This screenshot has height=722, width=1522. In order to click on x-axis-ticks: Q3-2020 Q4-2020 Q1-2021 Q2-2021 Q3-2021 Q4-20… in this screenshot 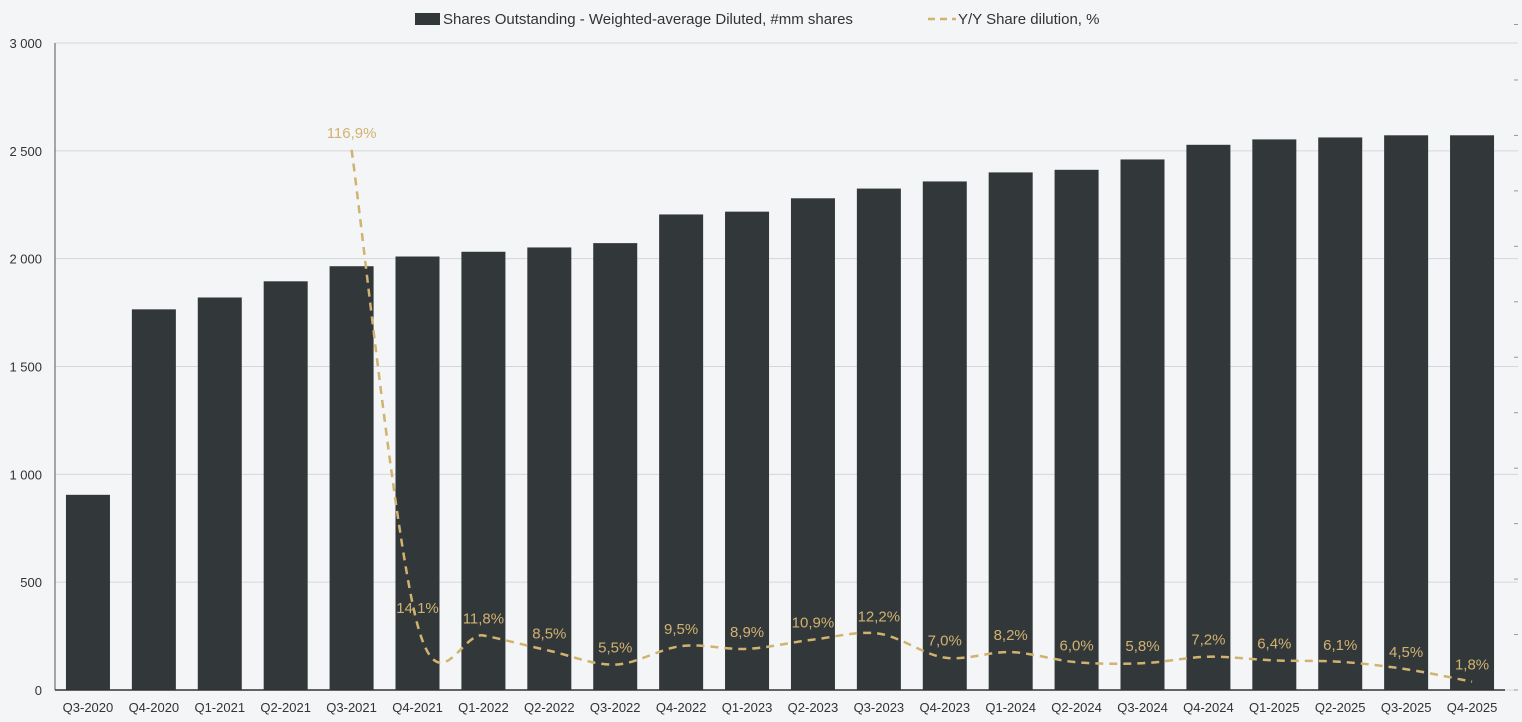, I will do `click(780, 707)`.